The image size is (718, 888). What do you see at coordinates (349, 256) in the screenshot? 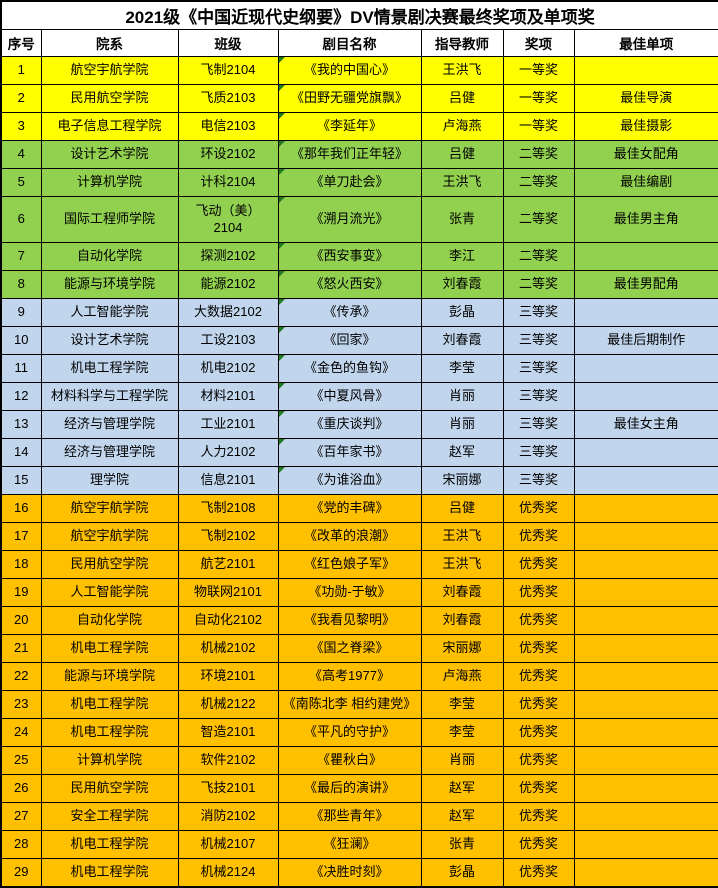
I see `drama-title-text: 《西安事变》` at bounding box center [349, 256].